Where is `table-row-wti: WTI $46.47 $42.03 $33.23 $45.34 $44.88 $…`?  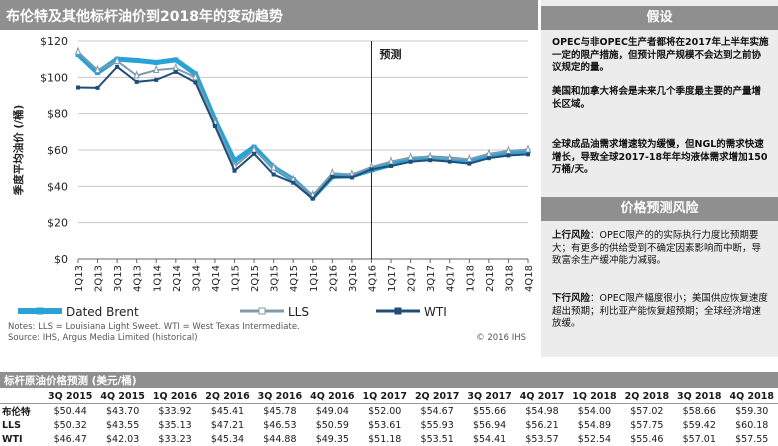 table-row-wti: WTI $46.47 $42.03 $33.23 $45.34 $44.88 $… is located at coordinates (389, 439).